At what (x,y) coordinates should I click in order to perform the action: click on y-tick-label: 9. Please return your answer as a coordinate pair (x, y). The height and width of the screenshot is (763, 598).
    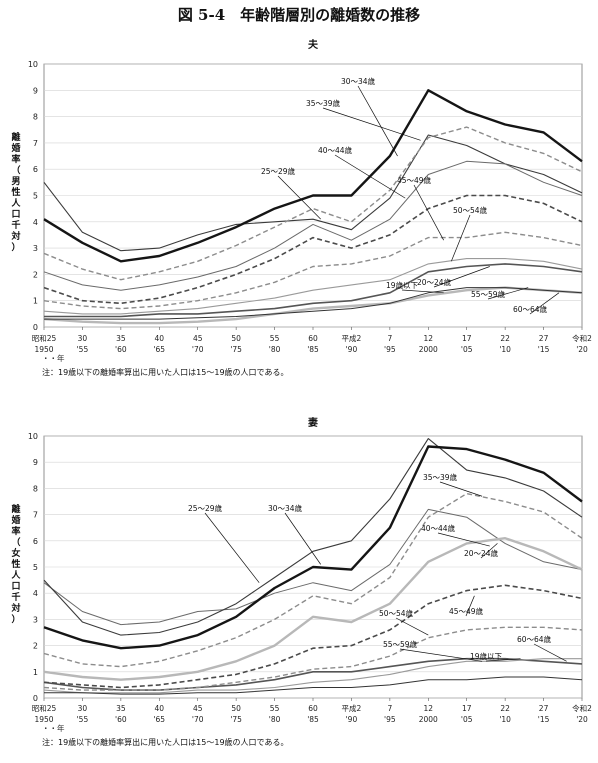
    Looking at the image, I should click on (35, 90).